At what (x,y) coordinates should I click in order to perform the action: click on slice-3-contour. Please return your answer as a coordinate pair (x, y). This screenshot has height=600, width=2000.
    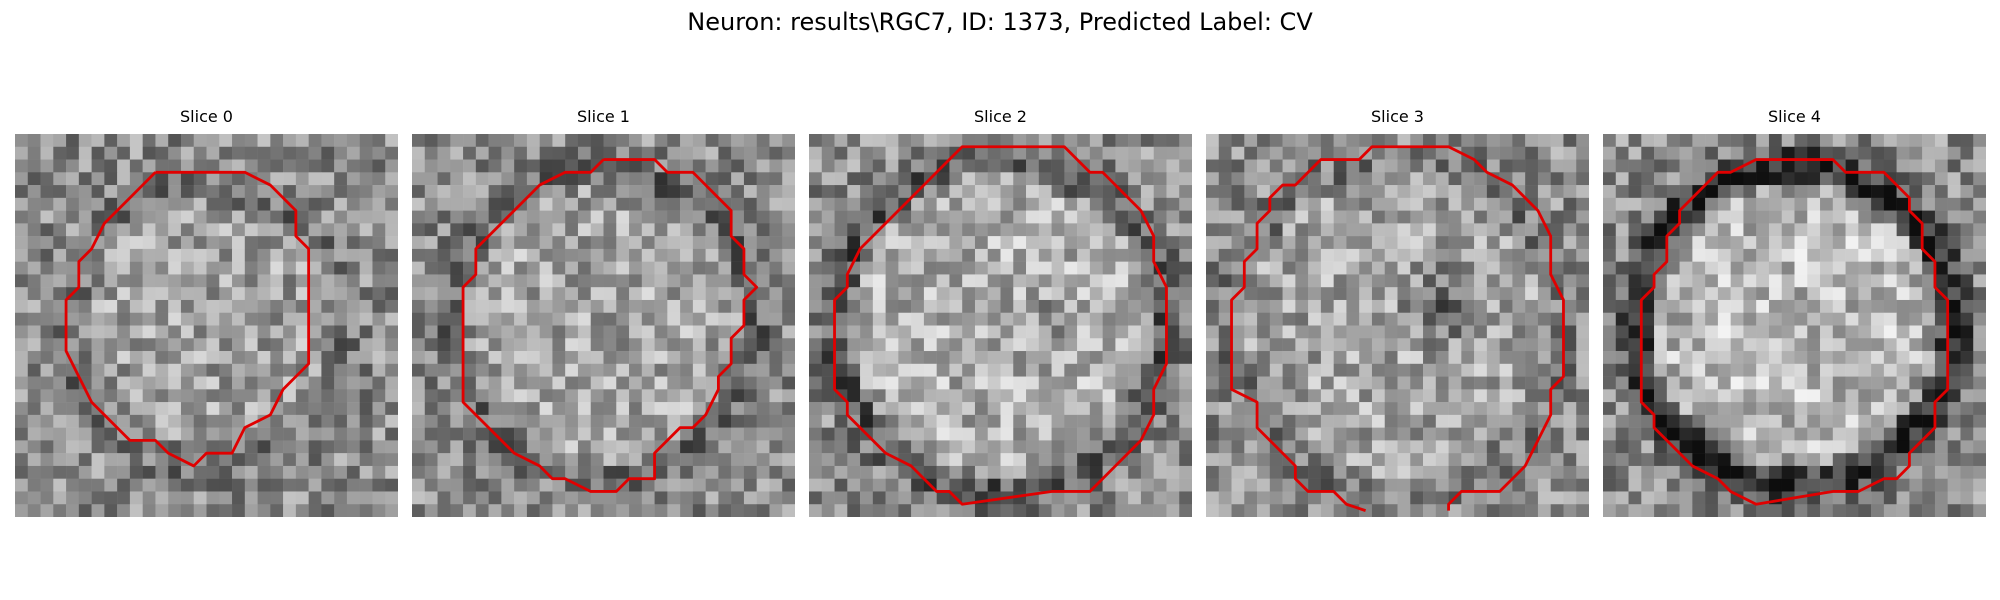
    Looking at the image, I should click on (1397, 328).